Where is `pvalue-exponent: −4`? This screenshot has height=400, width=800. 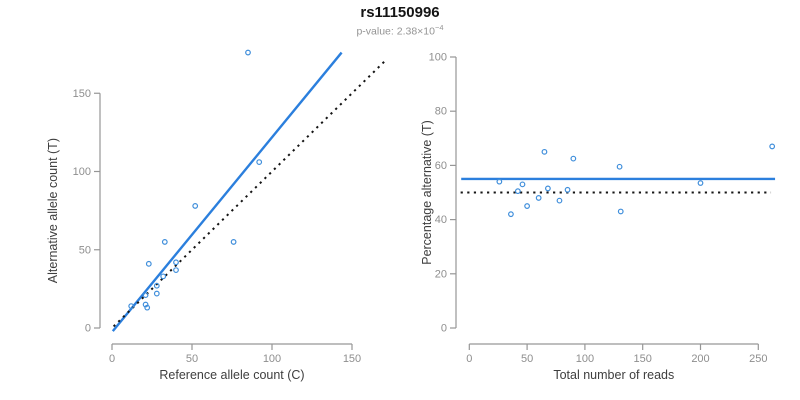 pvalue-exponent: −4 is located at coordinates (439, 27).